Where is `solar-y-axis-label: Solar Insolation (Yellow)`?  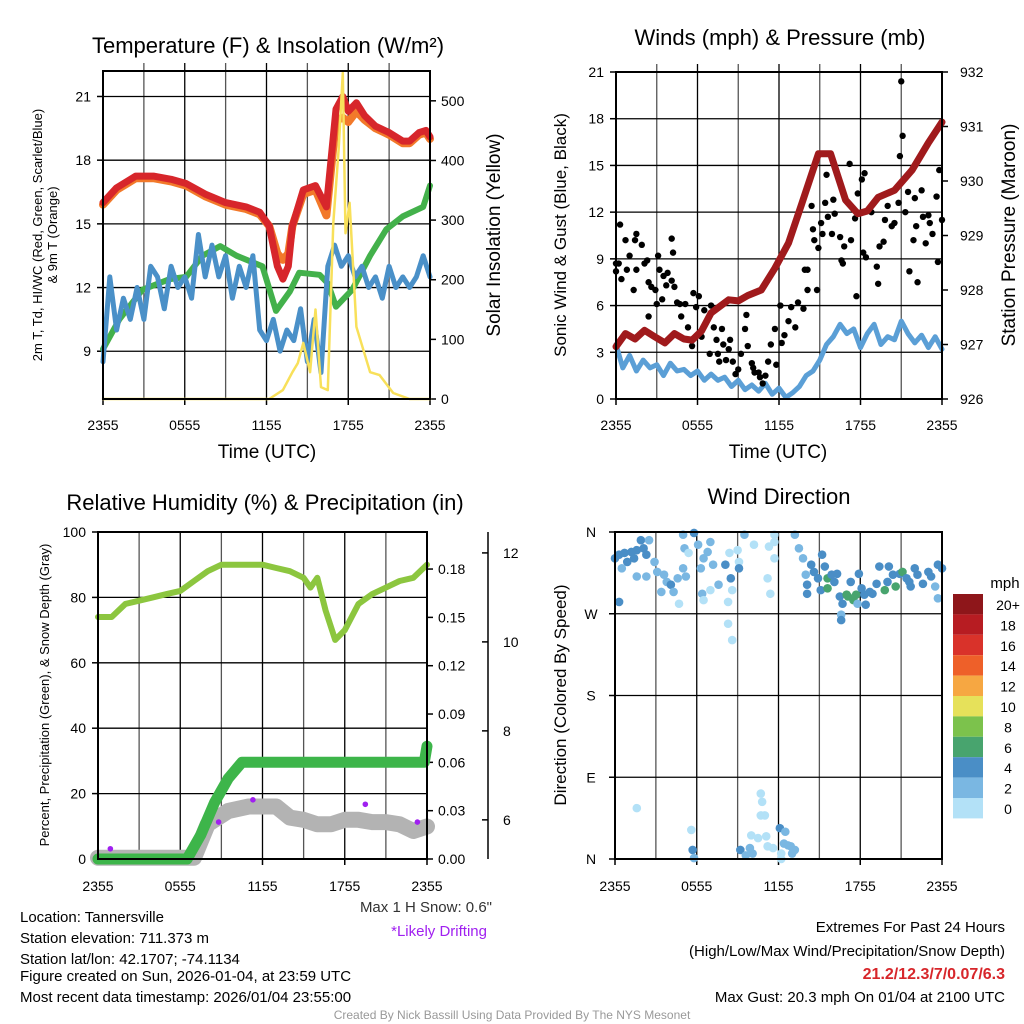
solar-y-axis-label: Solar Insolation (Yellow) is located at coordinates (494, 234).